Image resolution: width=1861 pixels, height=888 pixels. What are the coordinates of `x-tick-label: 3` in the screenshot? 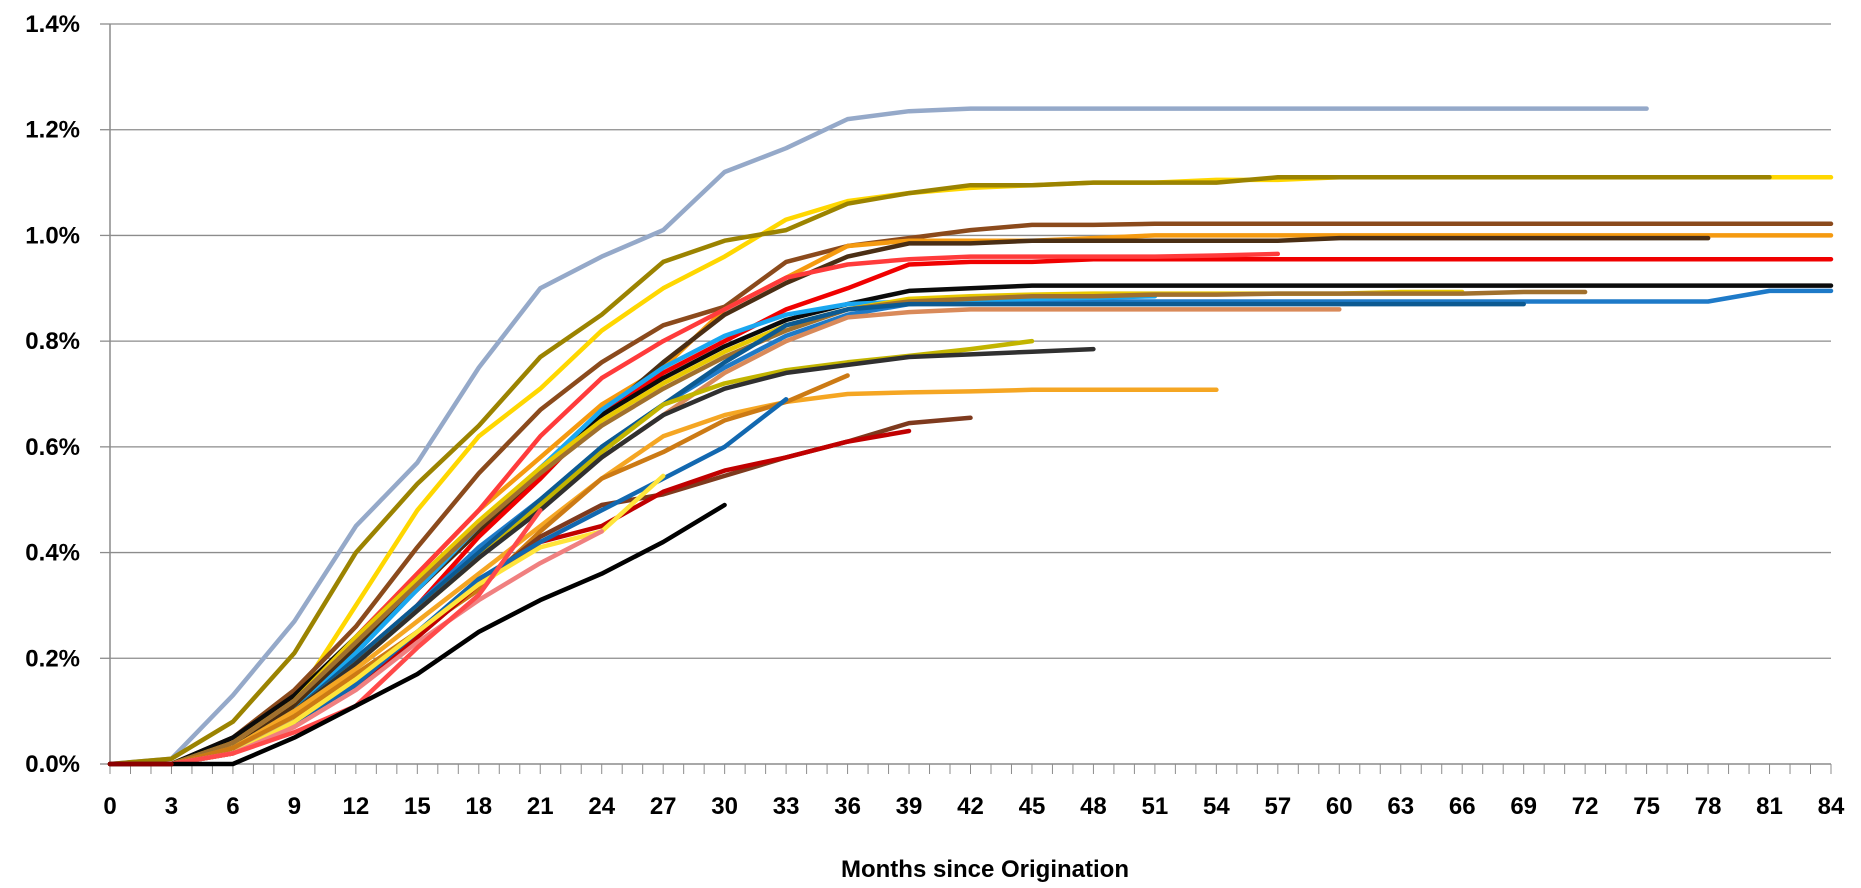 It's located at (171, 806).